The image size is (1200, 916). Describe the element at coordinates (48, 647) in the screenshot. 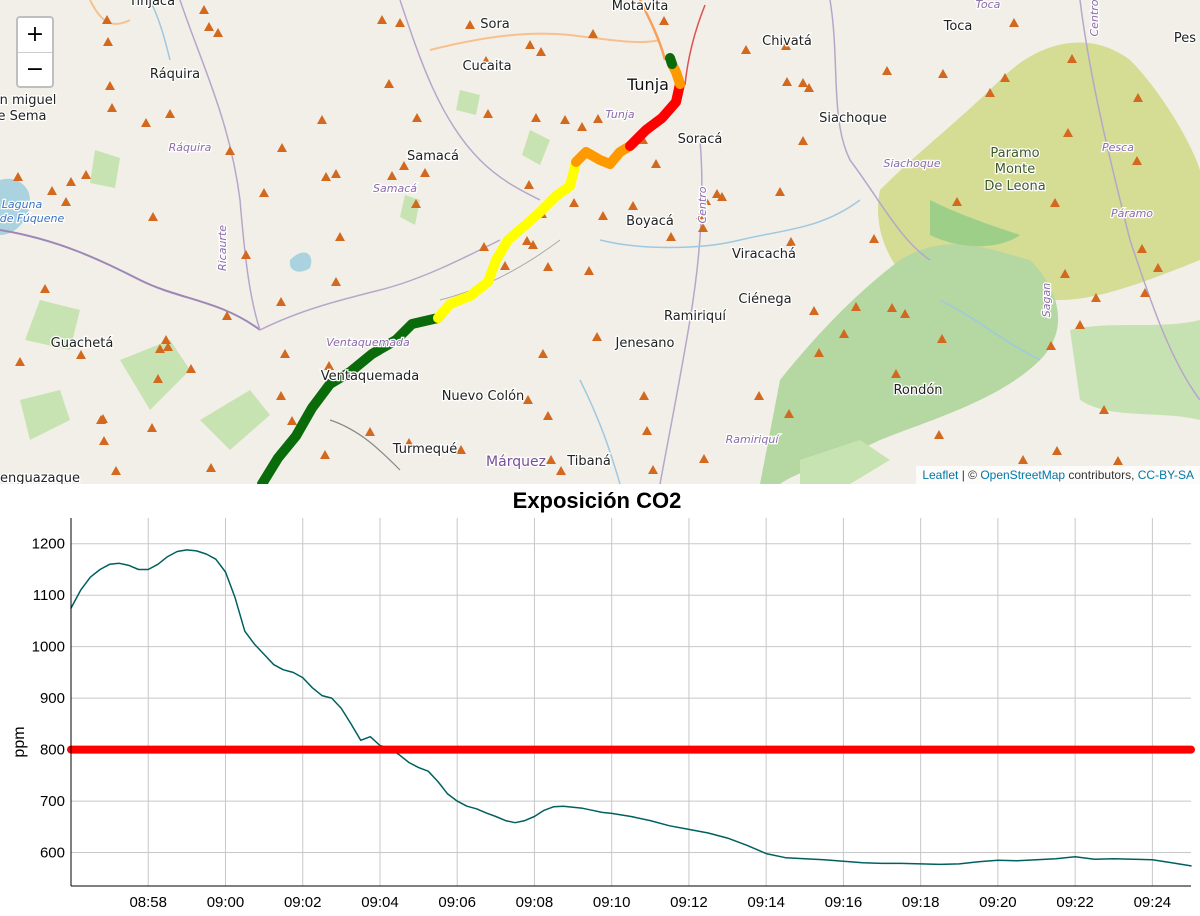

I see `y-tick-label: 1000` at that location.